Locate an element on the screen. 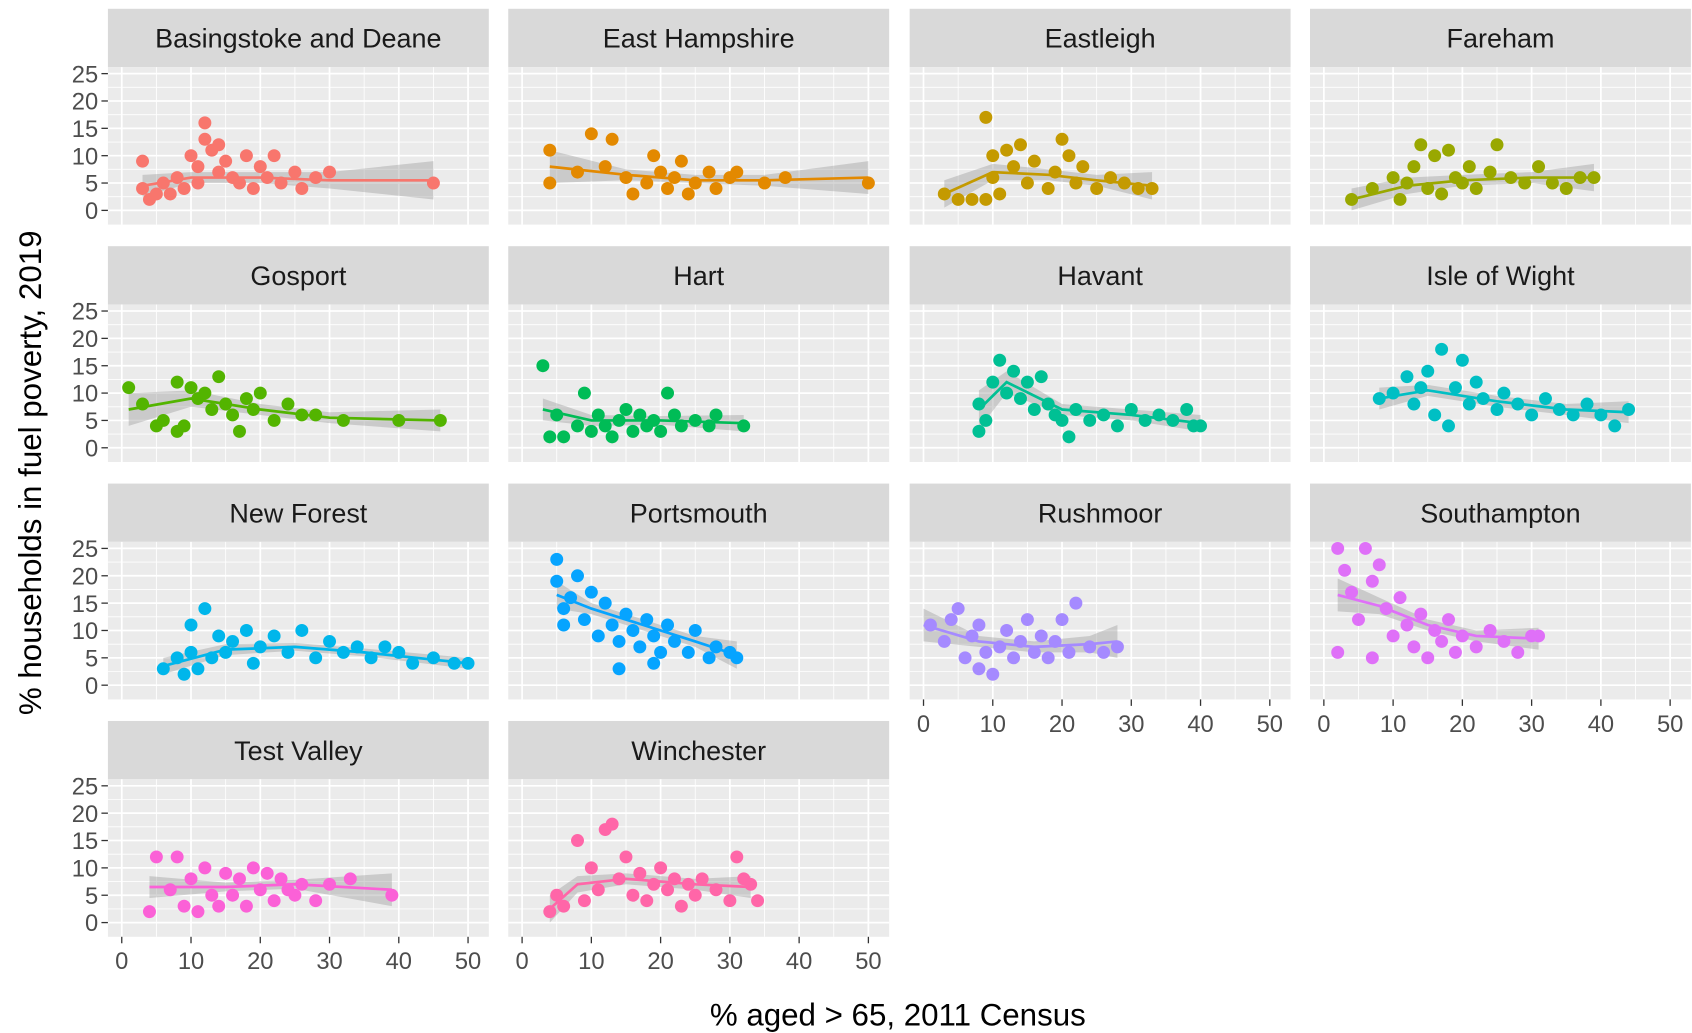  strip-title: Eastleigh is located at coordinates (1100, 39).